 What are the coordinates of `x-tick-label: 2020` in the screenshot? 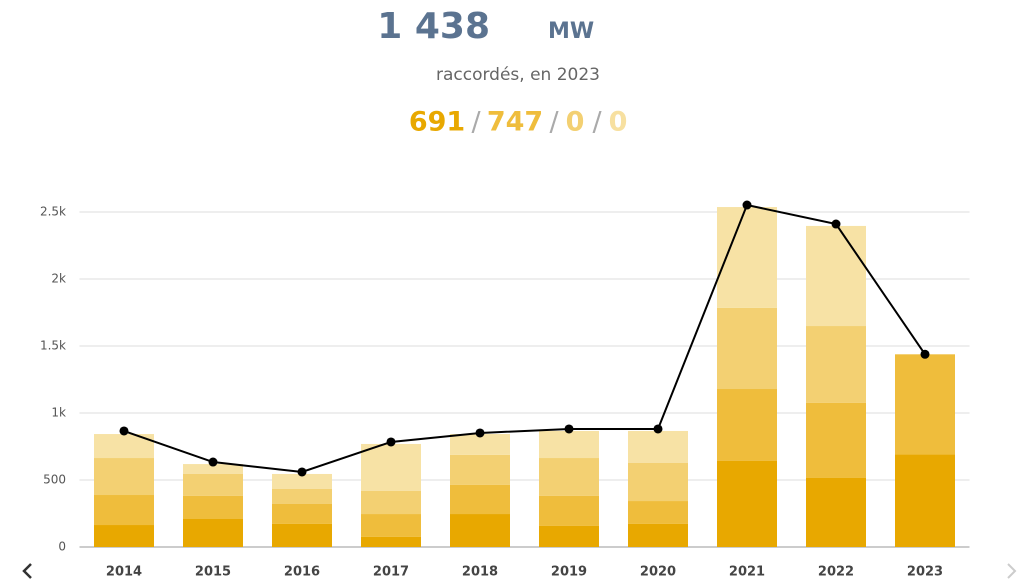 It's located at (658, 572).